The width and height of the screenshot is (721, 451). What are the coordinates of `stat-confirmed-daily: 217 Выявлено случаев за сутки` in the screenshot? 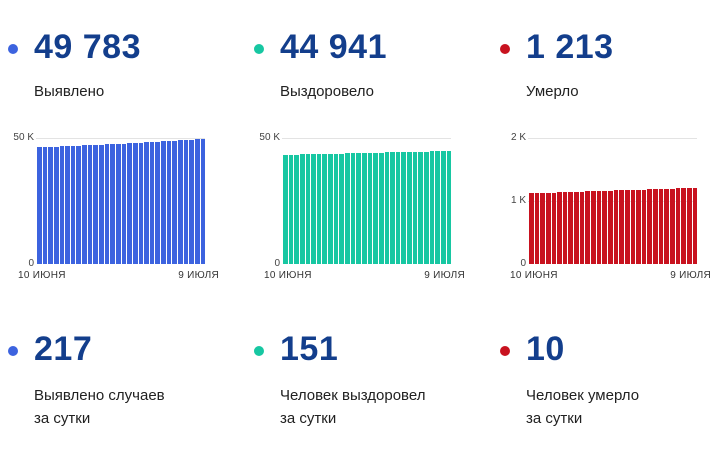 It's located at (106, 381).